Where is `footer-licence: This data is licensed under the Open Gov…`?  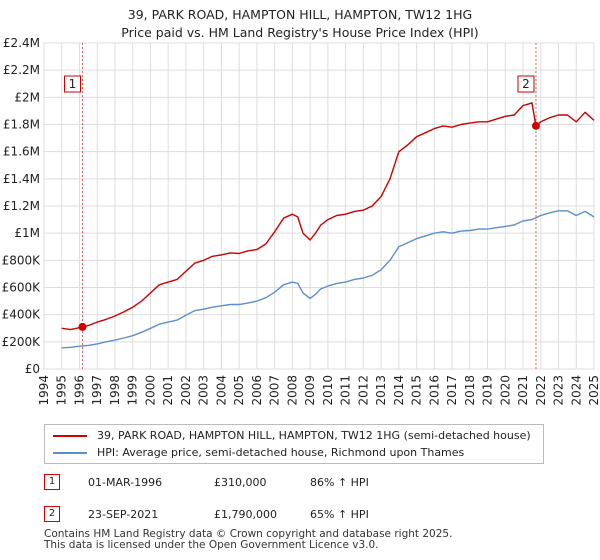
footer-licence: This data is licensed under the Open Gov… is located at coordinates (211, 545).